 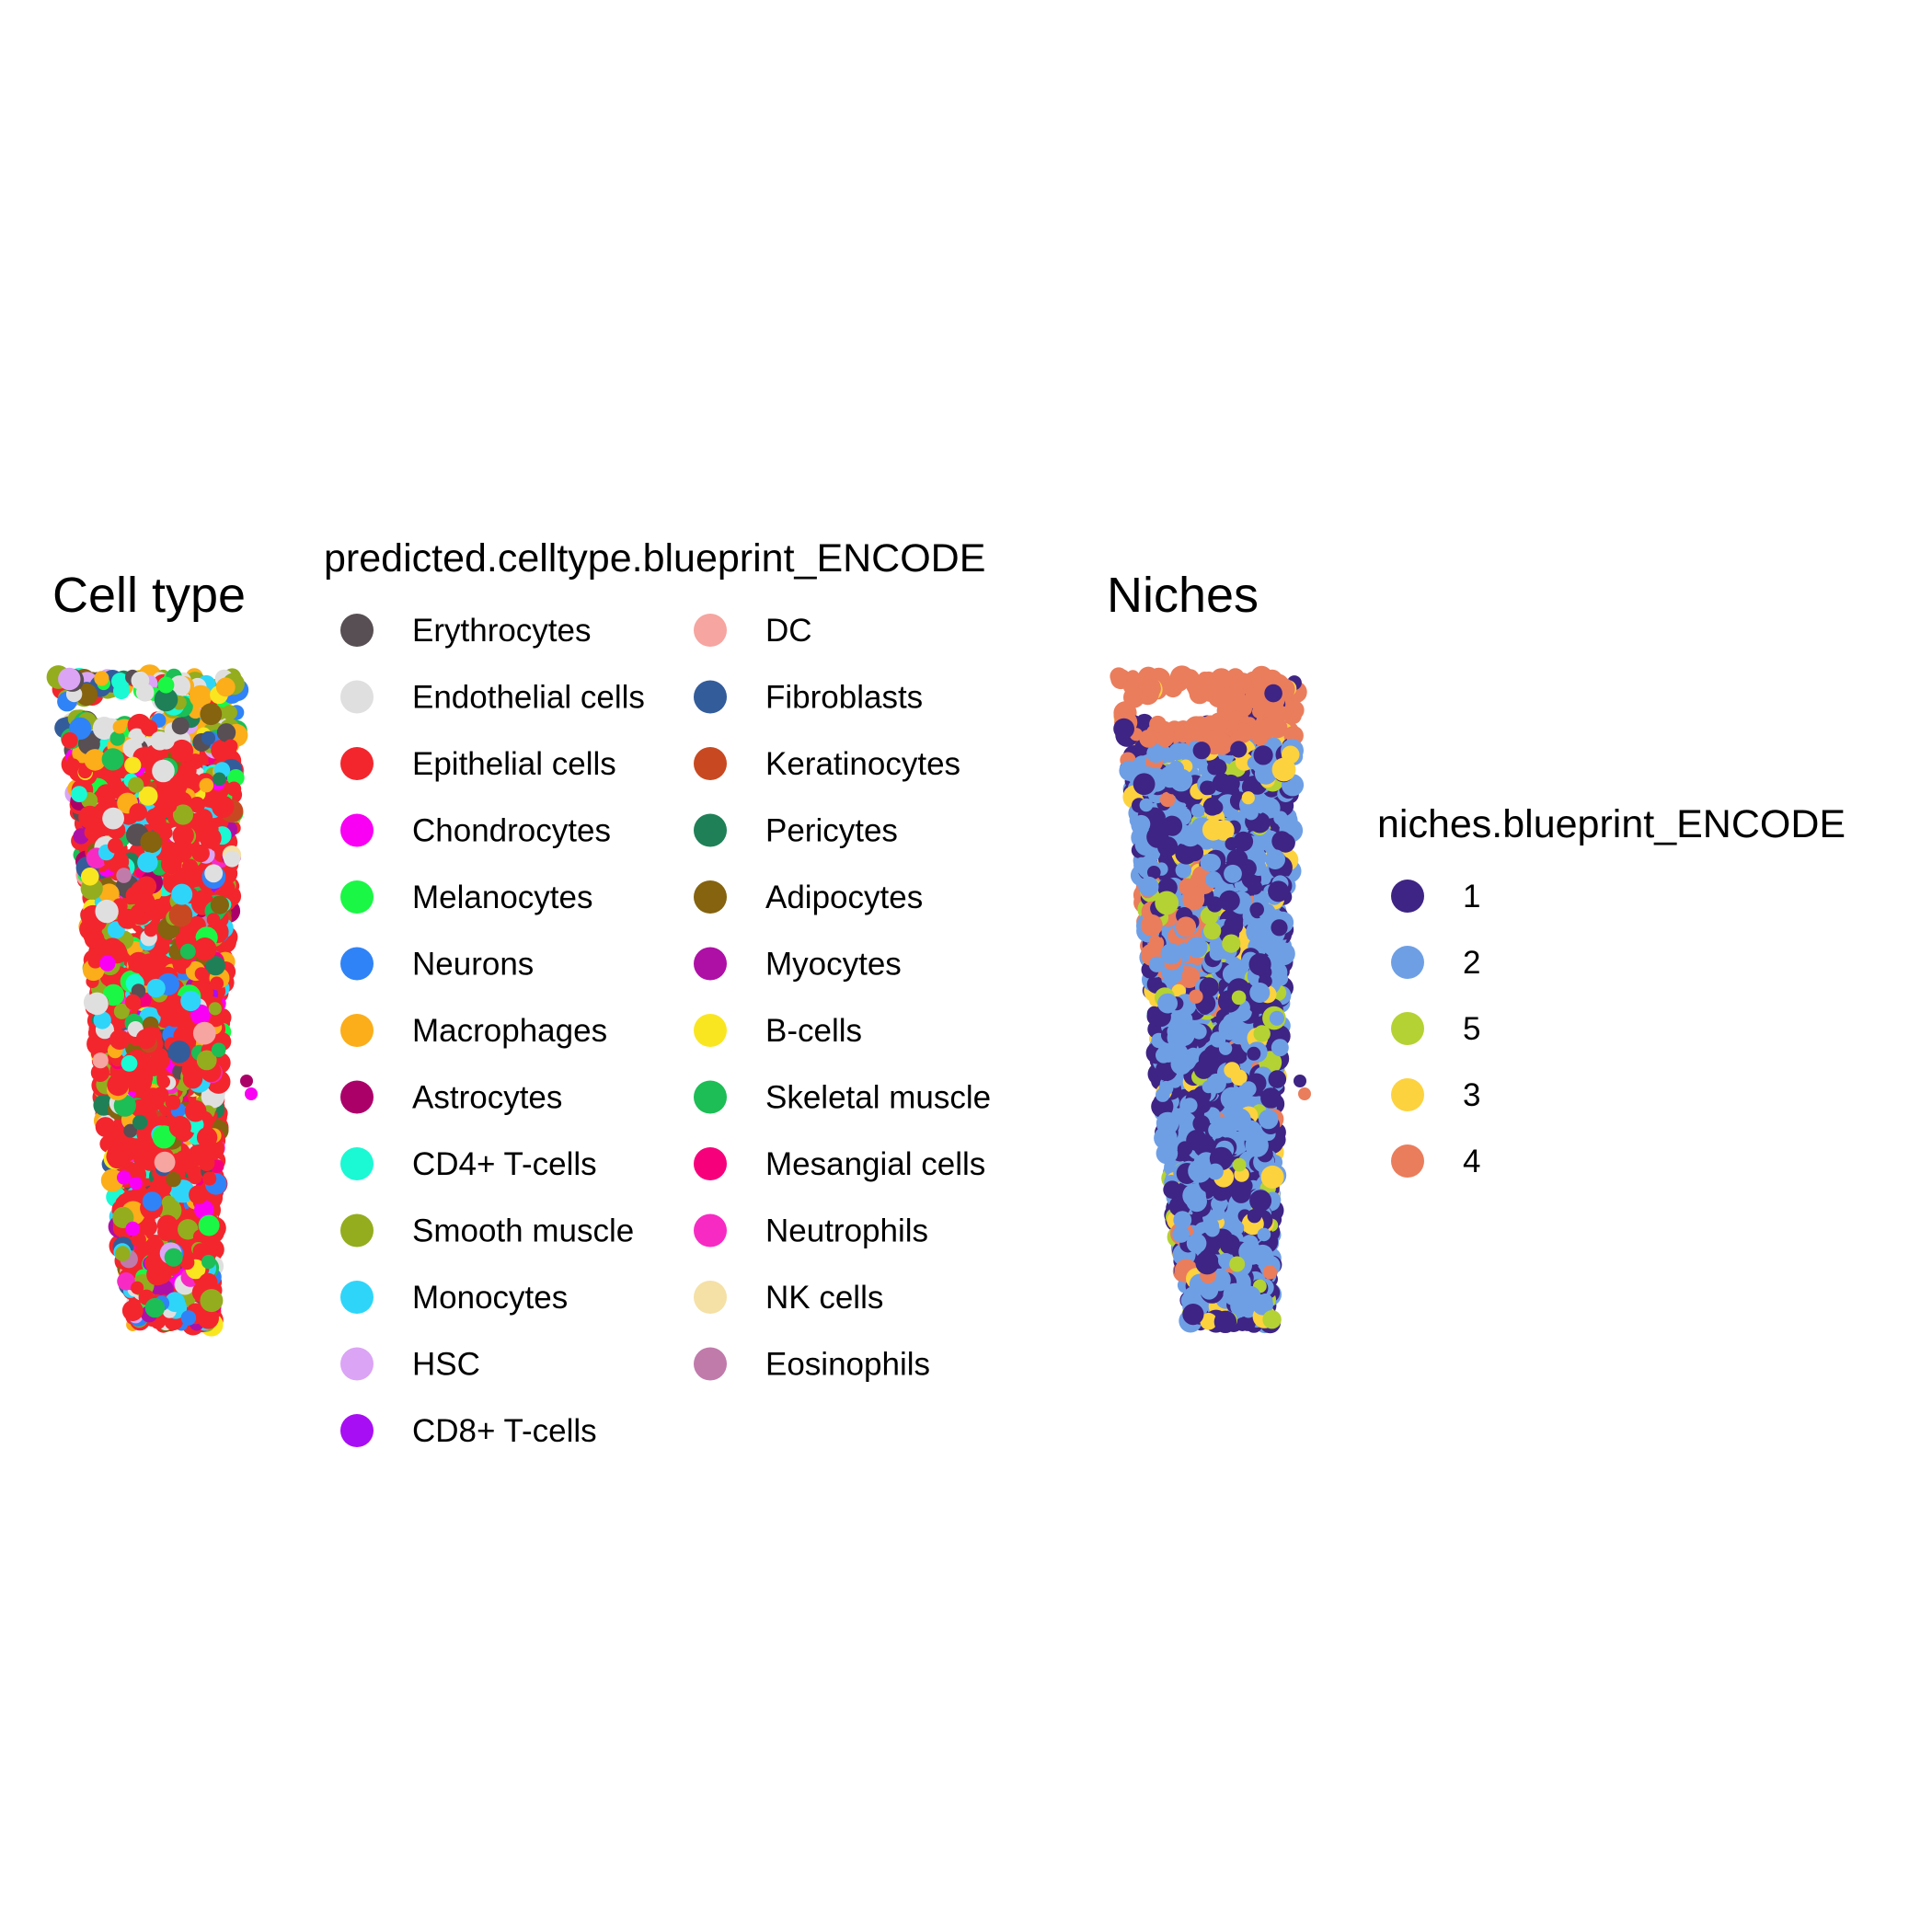 What do you see at coordinates (778, 1031) in the screenshot?
I see `legend-item-b-cells: B-cells` at bounding box center [778, 1031].